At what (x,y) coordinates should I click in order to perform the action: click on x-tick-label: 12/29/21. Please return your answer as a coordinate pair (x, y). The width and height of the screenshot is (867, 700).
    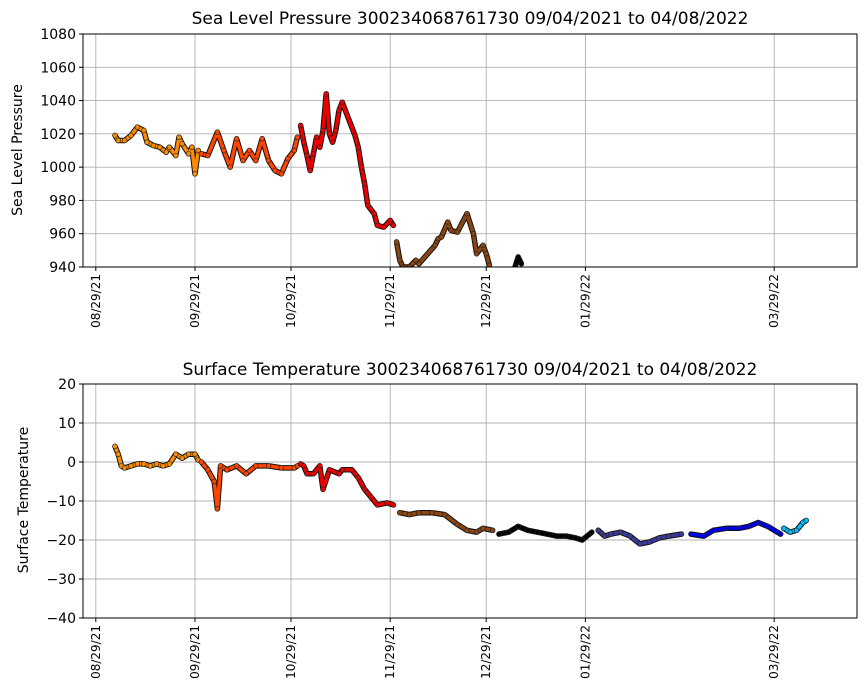
    Looking at the image, I should click on (486, 652).